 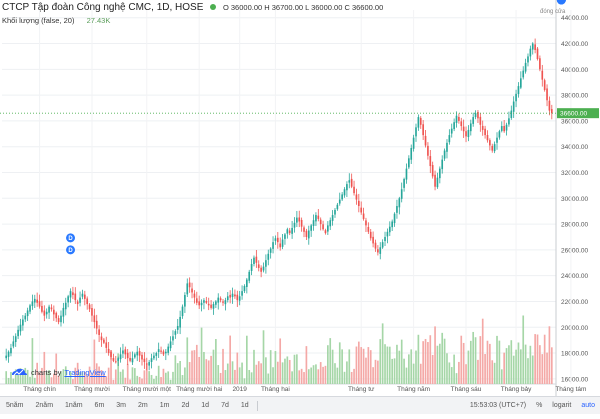 What do you see at coordinates (99, 405) in the screenshot?
I see `range-6m-button: 6m` at bounding box center [99, 405].